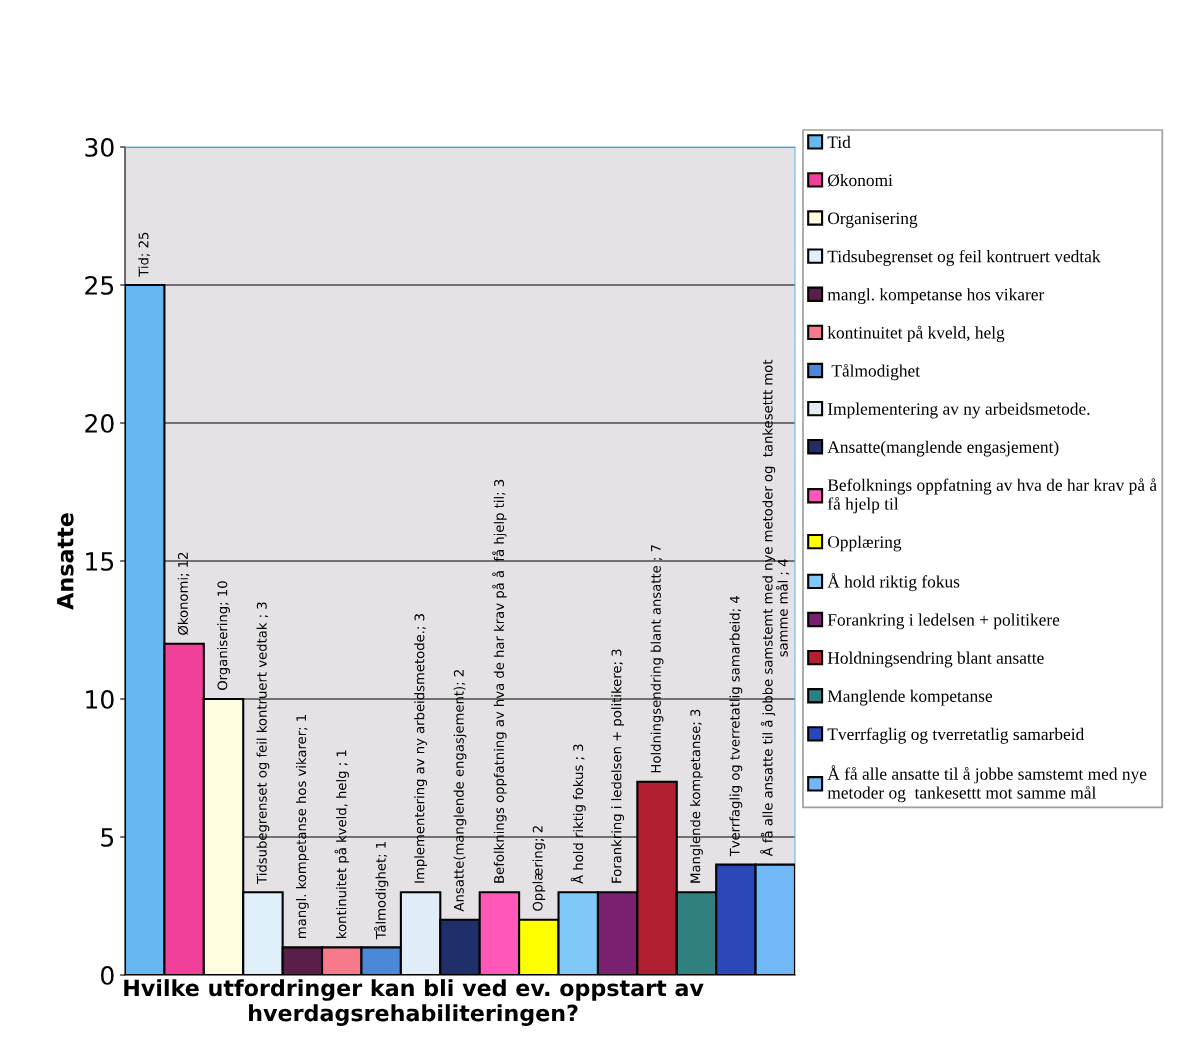  What do you see at coordinates (736, 726) in the screenshot?
I see `data-label: Tverrfaglig og tverretatlig samarbeid; 4` at bounding box center [736, 726].